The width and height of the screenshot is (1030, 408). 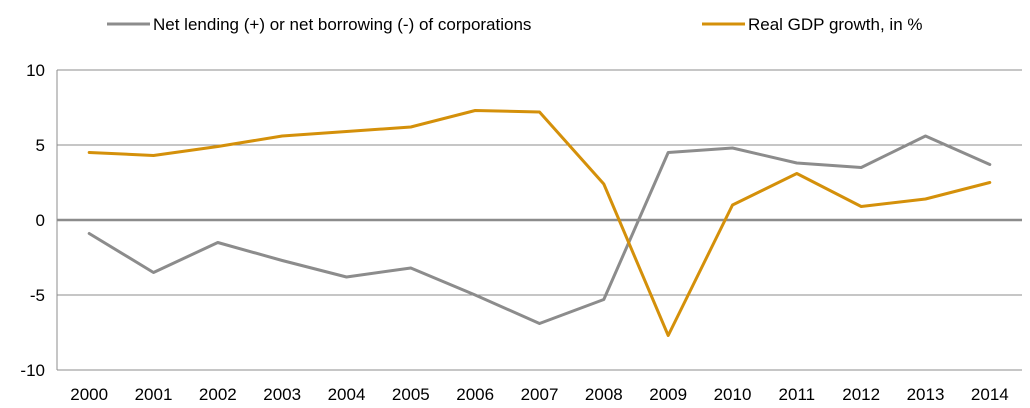 What do you see at coordinates (154, 394) in the screenshot?
I see `x-tick-label: 2001` at bounding box center [154, 394].